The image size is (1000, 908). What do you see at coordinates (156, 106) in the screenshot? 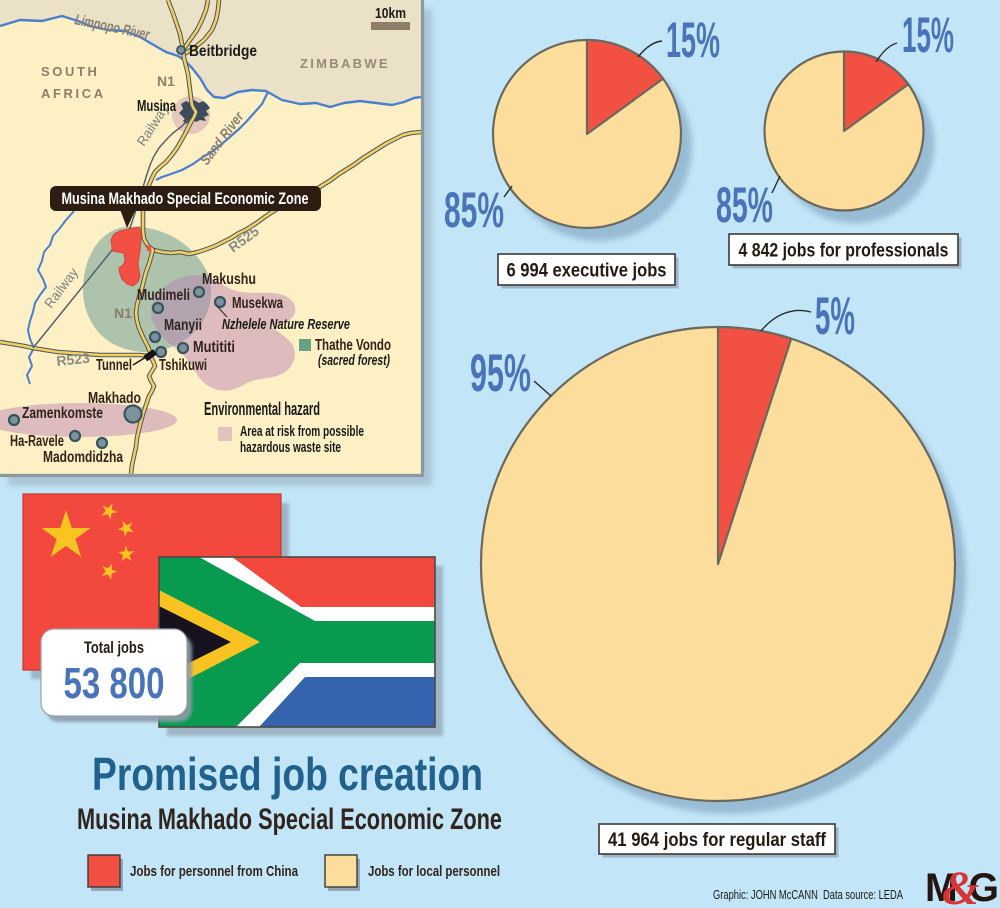
I see `svg-text: Musina` at bounding box center [156, 106].